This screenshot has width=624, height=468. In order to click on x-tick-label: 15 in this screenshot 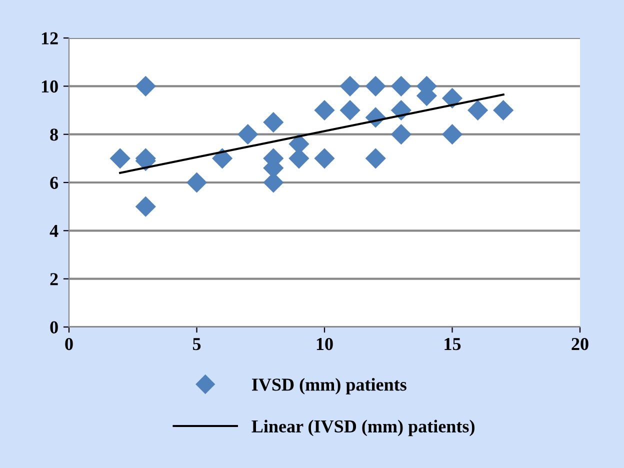, I will do `click(452, 344)`.